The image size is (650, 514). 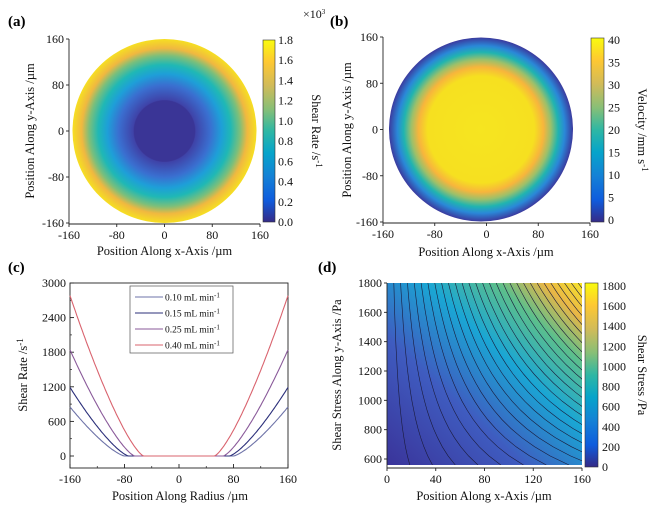 I want to click on colorbar-tick-label: 15, so click(x=614, y=153).